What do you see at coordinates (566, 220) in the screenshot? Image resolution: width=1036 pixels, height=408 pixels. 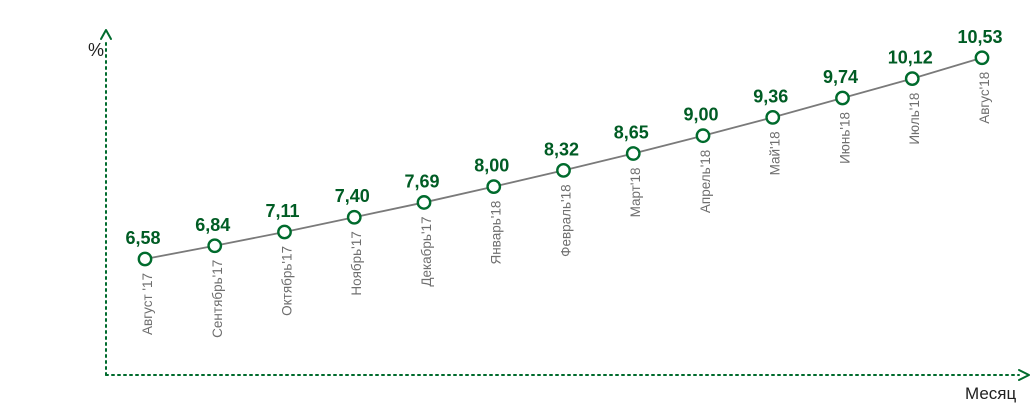 I see `category-label: Февраль'18` at bounding box center [566, 220].